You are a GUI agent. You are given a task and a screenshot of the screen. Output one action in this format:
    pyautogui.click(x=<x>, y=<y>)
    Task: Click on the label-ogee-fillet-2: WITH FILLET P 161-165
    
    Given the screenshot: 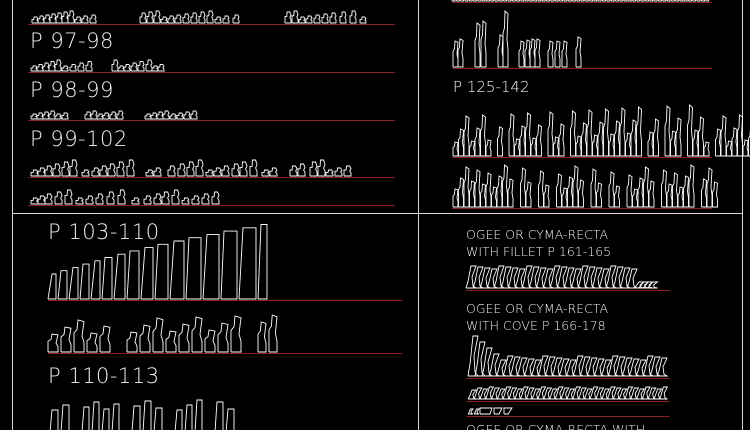 What is the action you would take?
    pyautogui.click(x=539, y=251)
    